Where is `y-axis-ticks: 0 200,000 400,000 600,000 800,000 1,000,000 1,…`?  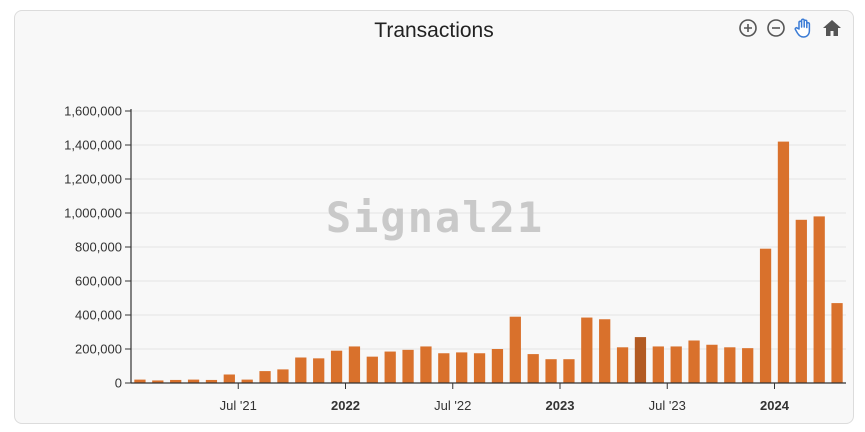
y-axis-ticks: 0 200,000 400,000 600,000 800,000 1,000,000 1,… is located at coordinates (97, 247).